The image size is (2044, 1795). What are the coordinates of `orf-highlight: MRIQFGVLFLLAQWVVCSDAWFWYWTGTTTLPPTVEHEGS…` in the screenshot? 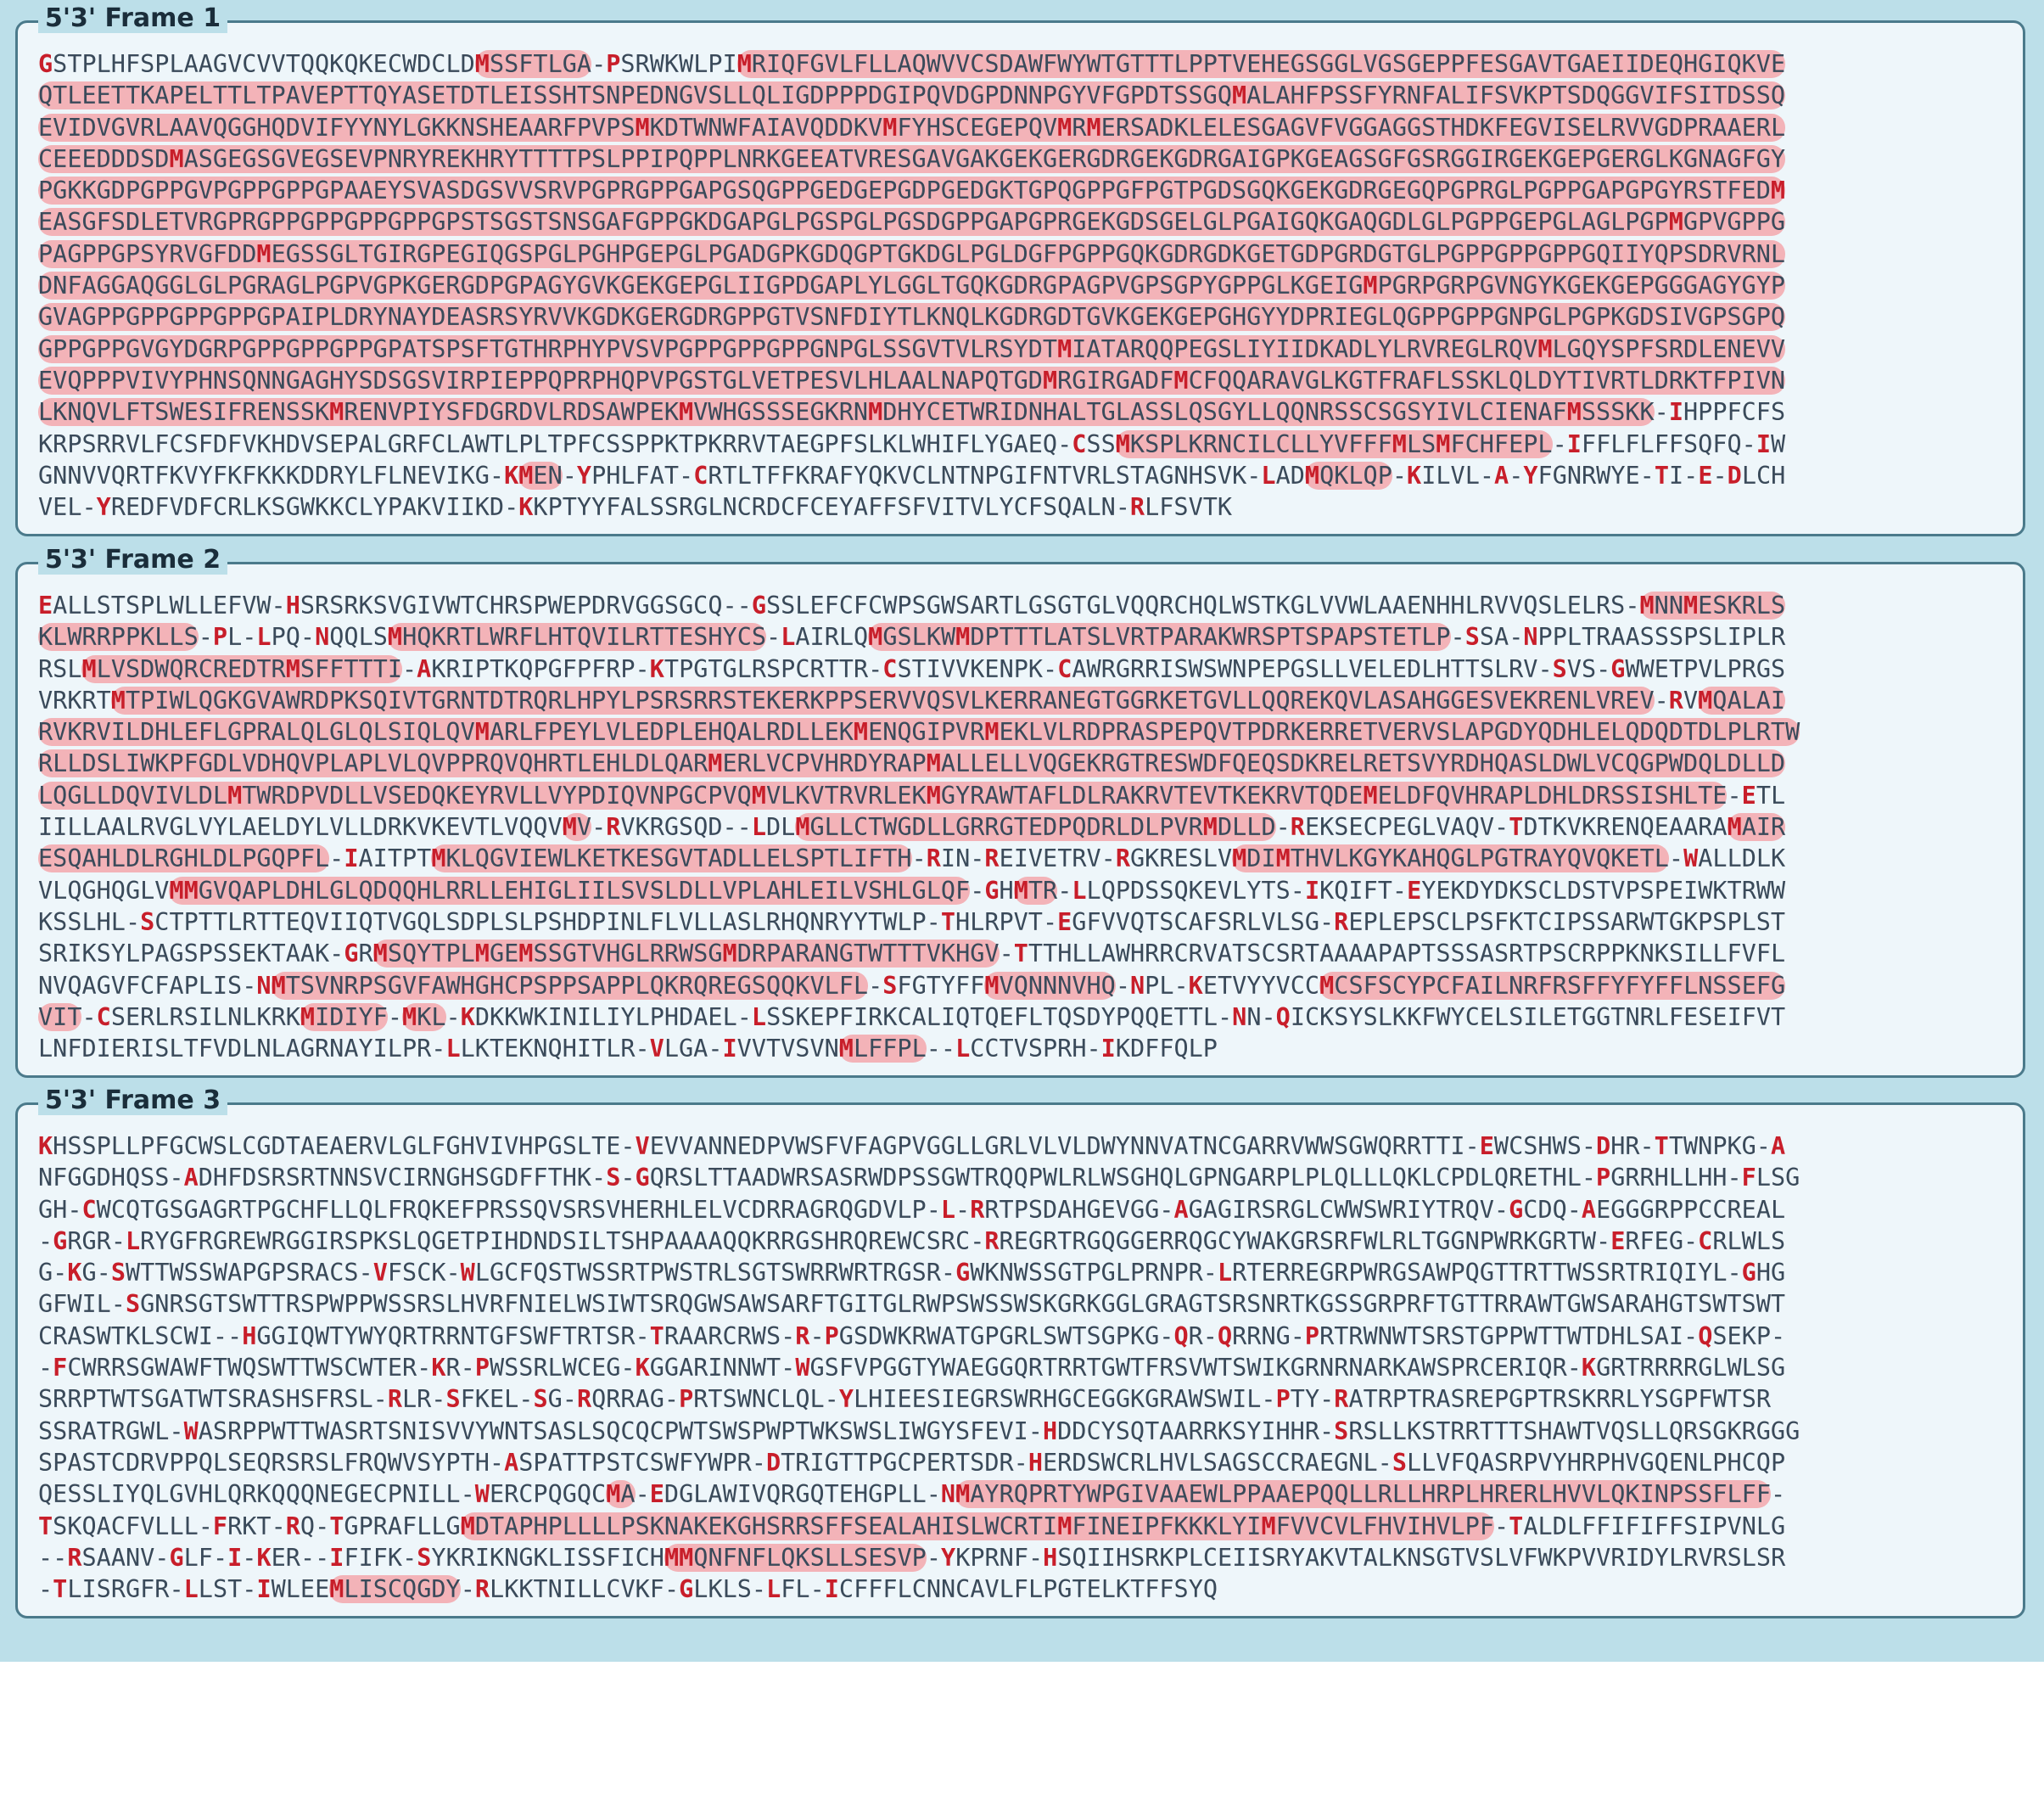 It's located at (1261, 64).